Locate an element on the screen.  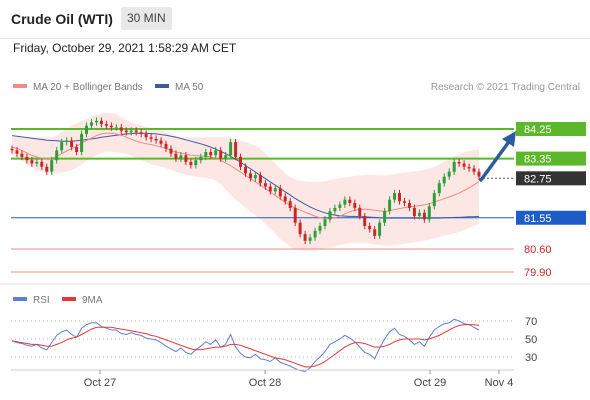
arrow-shaft is located at coordinates (494, 161).